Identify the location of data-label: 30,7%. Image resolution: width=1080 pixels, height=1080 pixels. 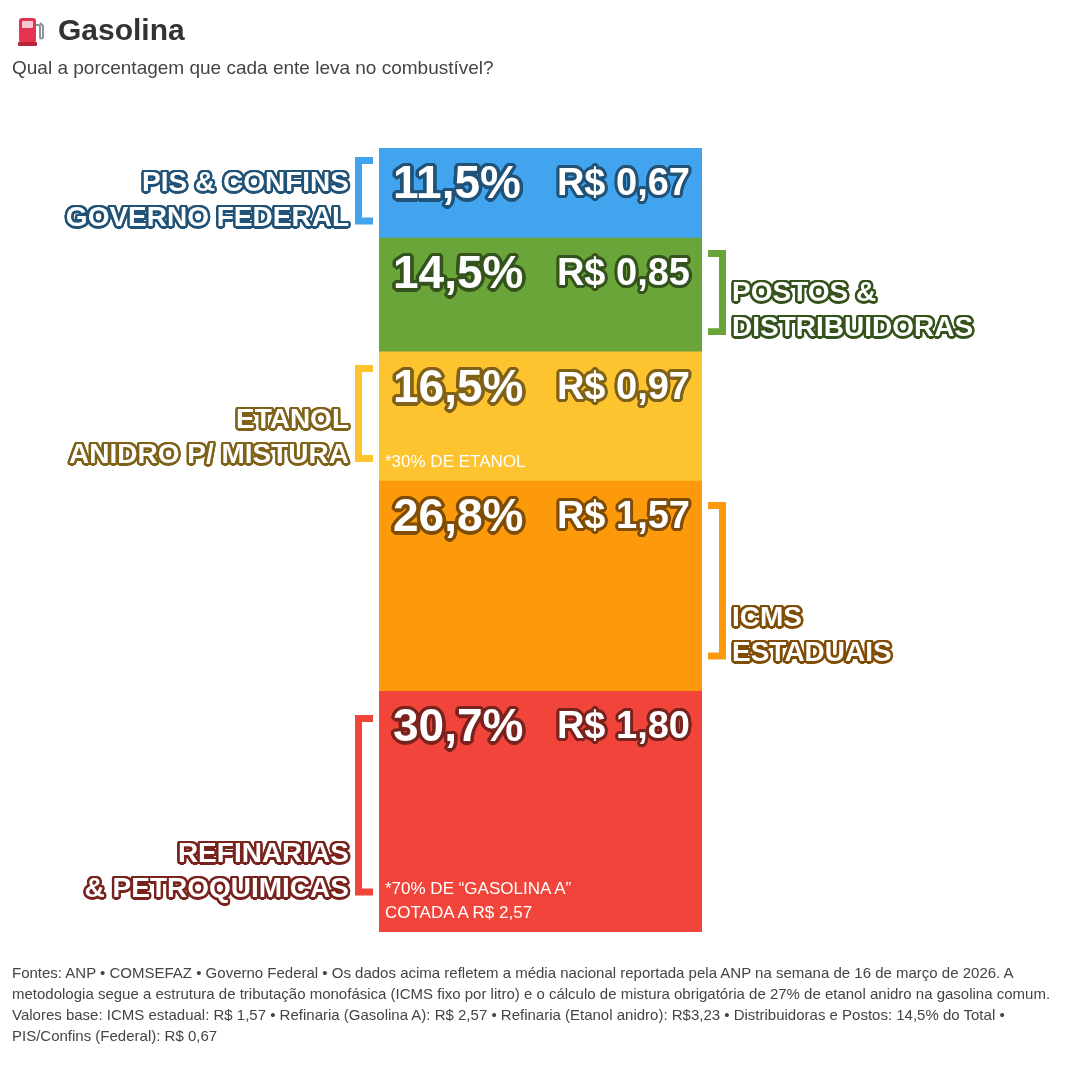
(458, 725).